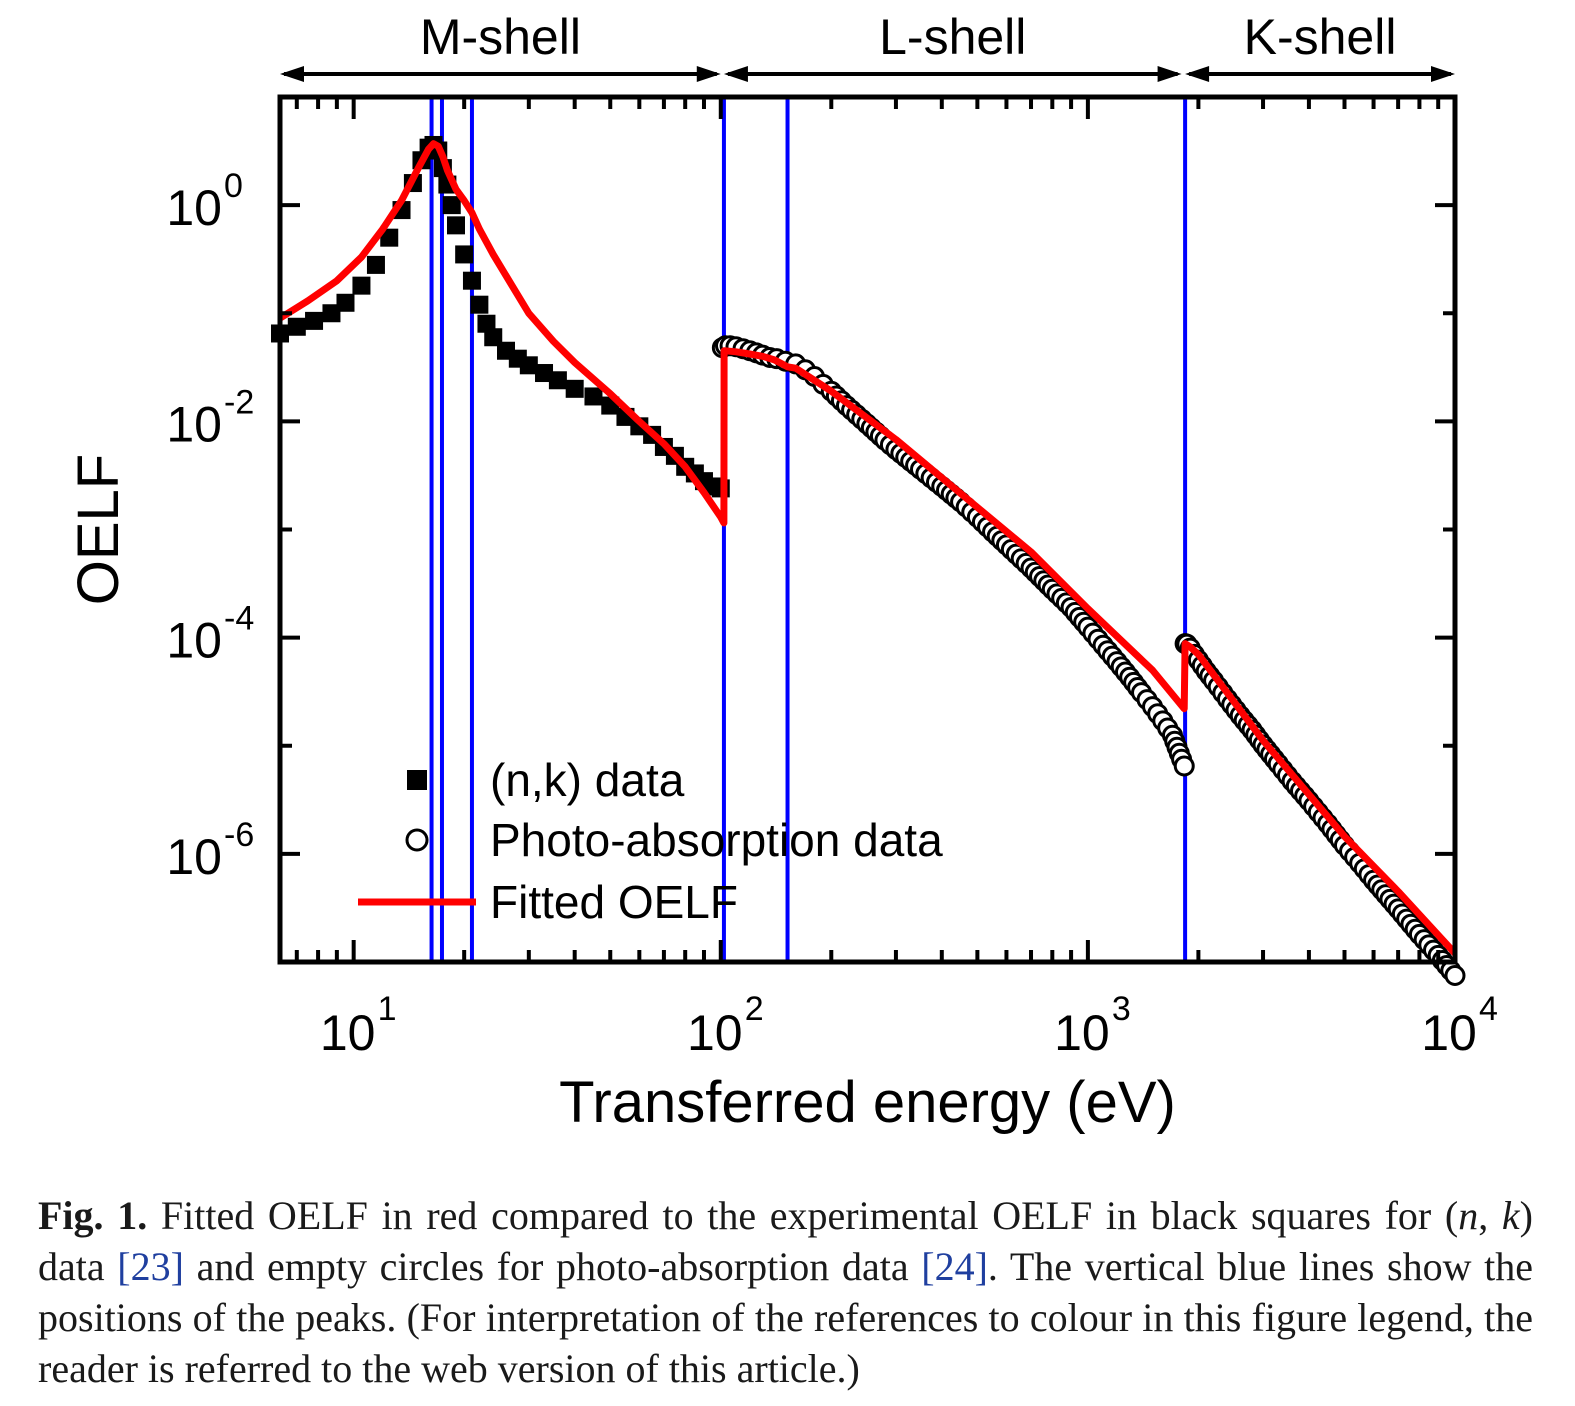  I want to click on caption-n: n, so click(1468, 1215).